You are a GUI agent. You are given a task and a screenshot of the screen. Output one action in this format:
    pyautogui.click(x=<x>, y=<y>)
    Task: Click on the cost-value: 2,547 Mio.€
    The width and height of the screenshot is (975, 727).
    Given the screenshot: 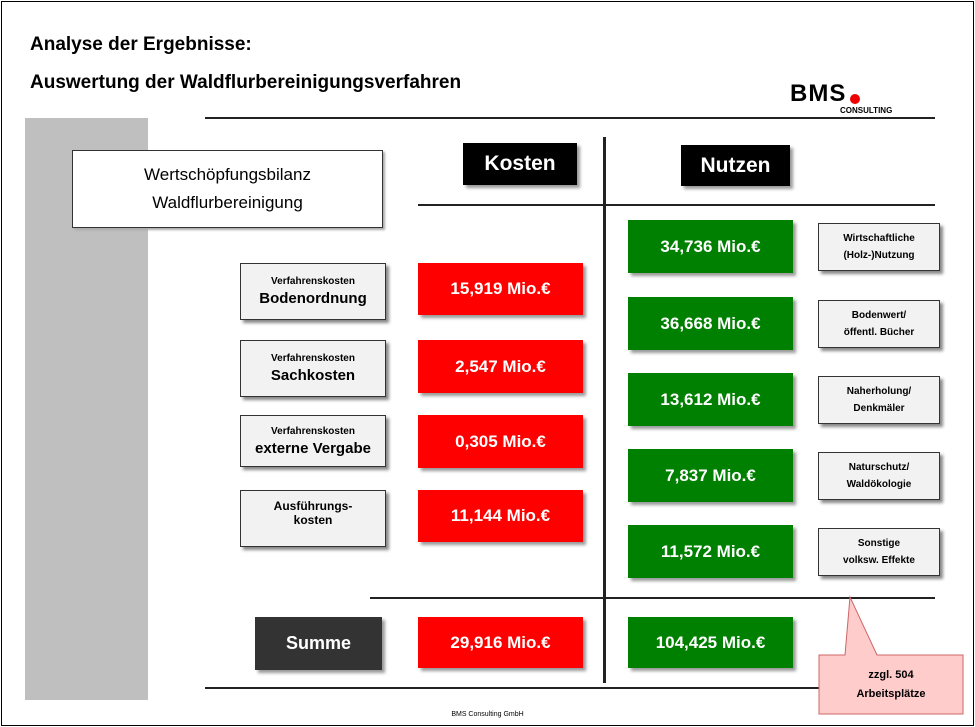 What is the action you would take?
    pyautogui.click(x=500, y=366)
    